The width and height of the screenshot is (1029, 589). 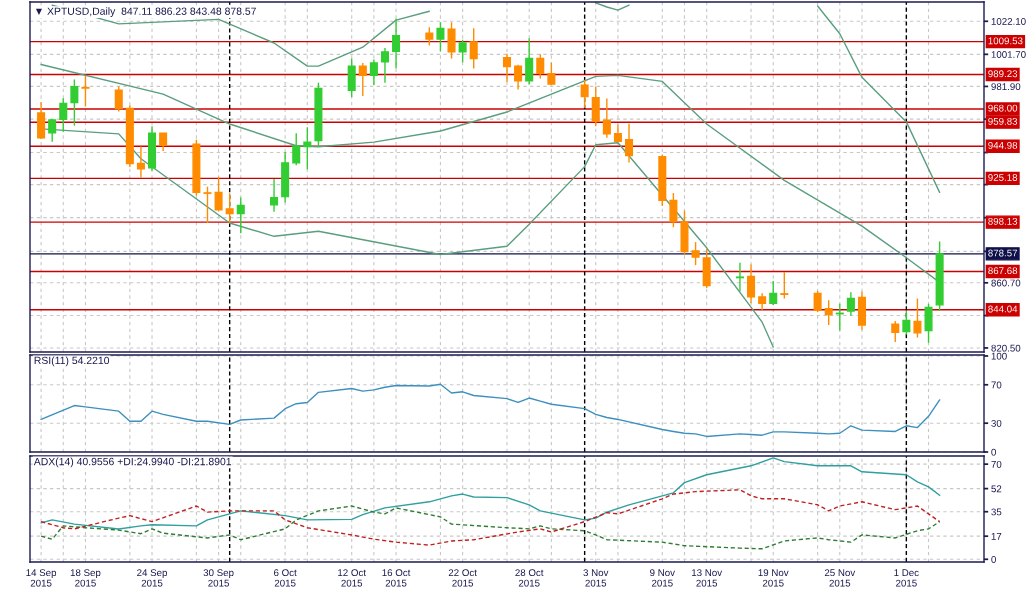 What do you see at coordinates (1003, 145) in the screenshot?
I see `ref-line-label: 944.98` at bounding box center [1003, 145].